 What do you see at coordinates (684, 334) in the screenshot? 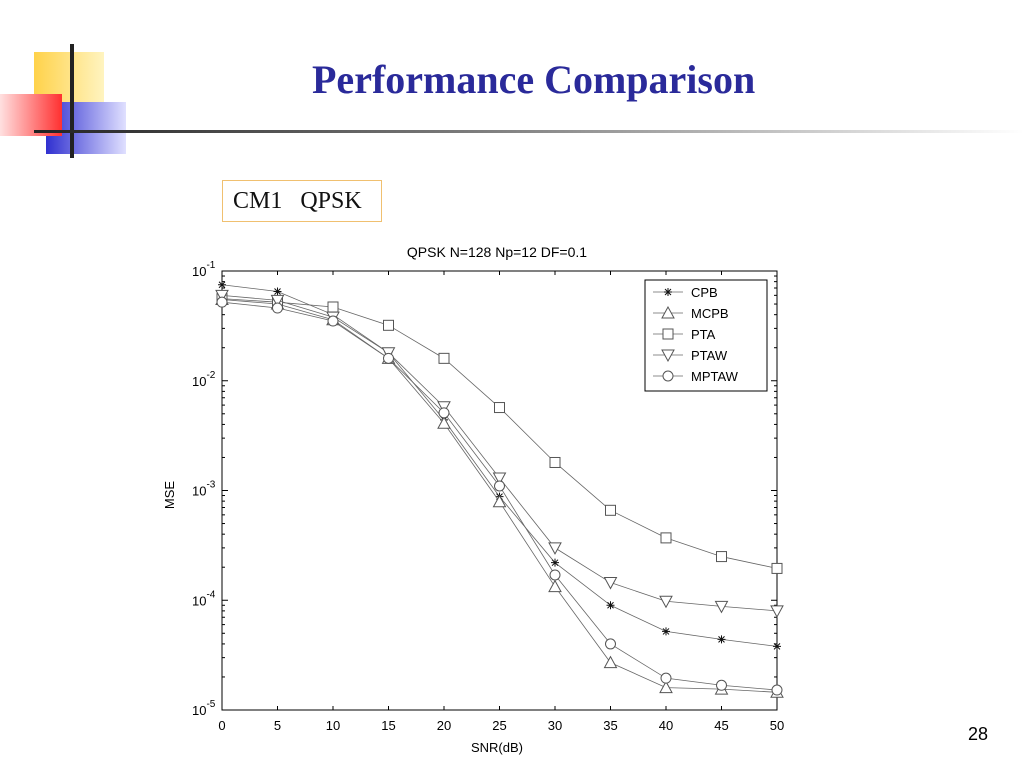
I see `legend-entry: PTA` at bounding box center [684, 334].